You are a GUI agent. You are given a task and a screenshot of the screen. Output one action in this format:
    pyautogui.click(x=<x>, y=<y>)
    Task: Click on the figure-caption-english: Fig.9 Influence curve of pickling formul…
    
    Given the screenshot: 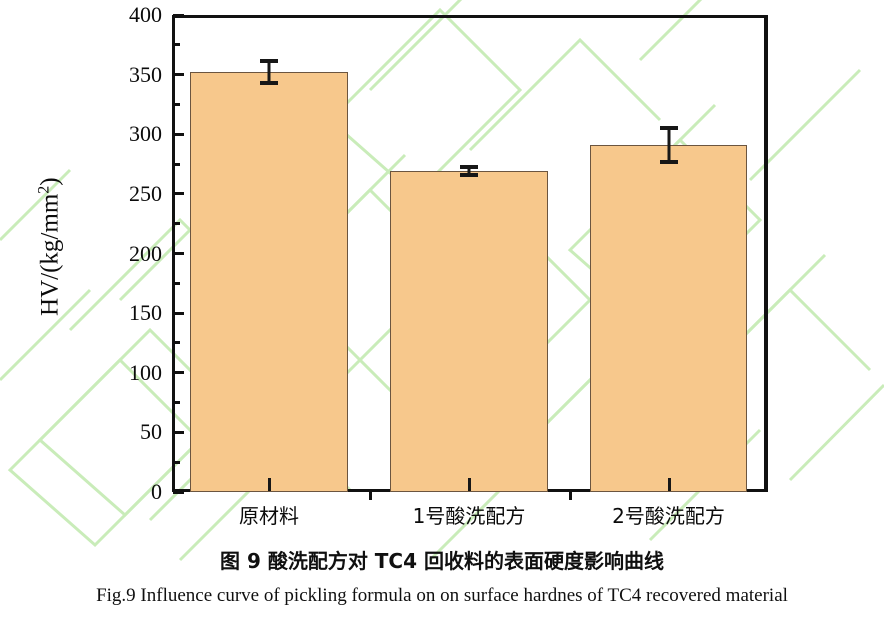 What is the action you would take?
    pyautogui.click(x=442, y=595)
    